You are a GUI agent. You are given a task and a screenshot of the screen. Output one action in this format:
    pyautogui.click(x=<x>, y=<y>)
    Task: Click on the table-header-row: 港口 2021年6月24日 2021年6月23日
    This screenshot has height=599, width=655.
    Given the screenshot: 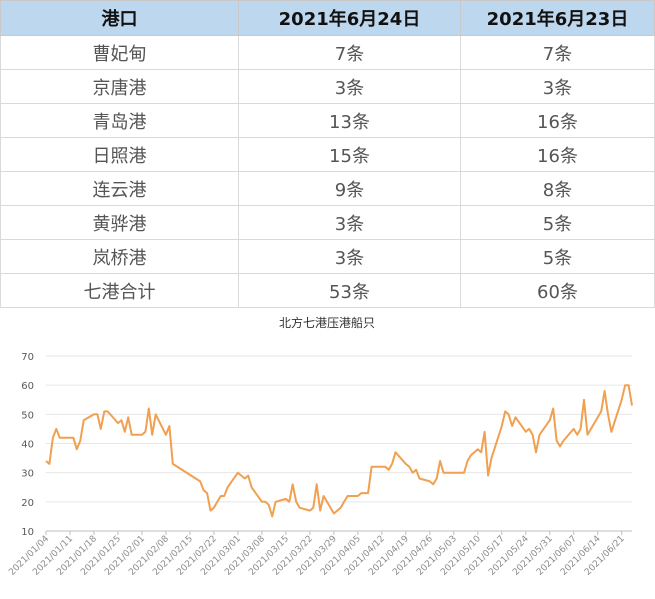 What is the action you would take?
    pyautogui.click(x=327, y=18)
    